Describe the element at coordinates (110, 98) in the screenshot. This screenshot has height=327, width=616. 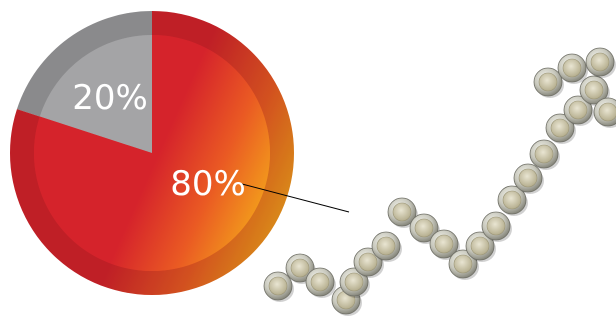
I see `slice-label-20: 20%` at that location.